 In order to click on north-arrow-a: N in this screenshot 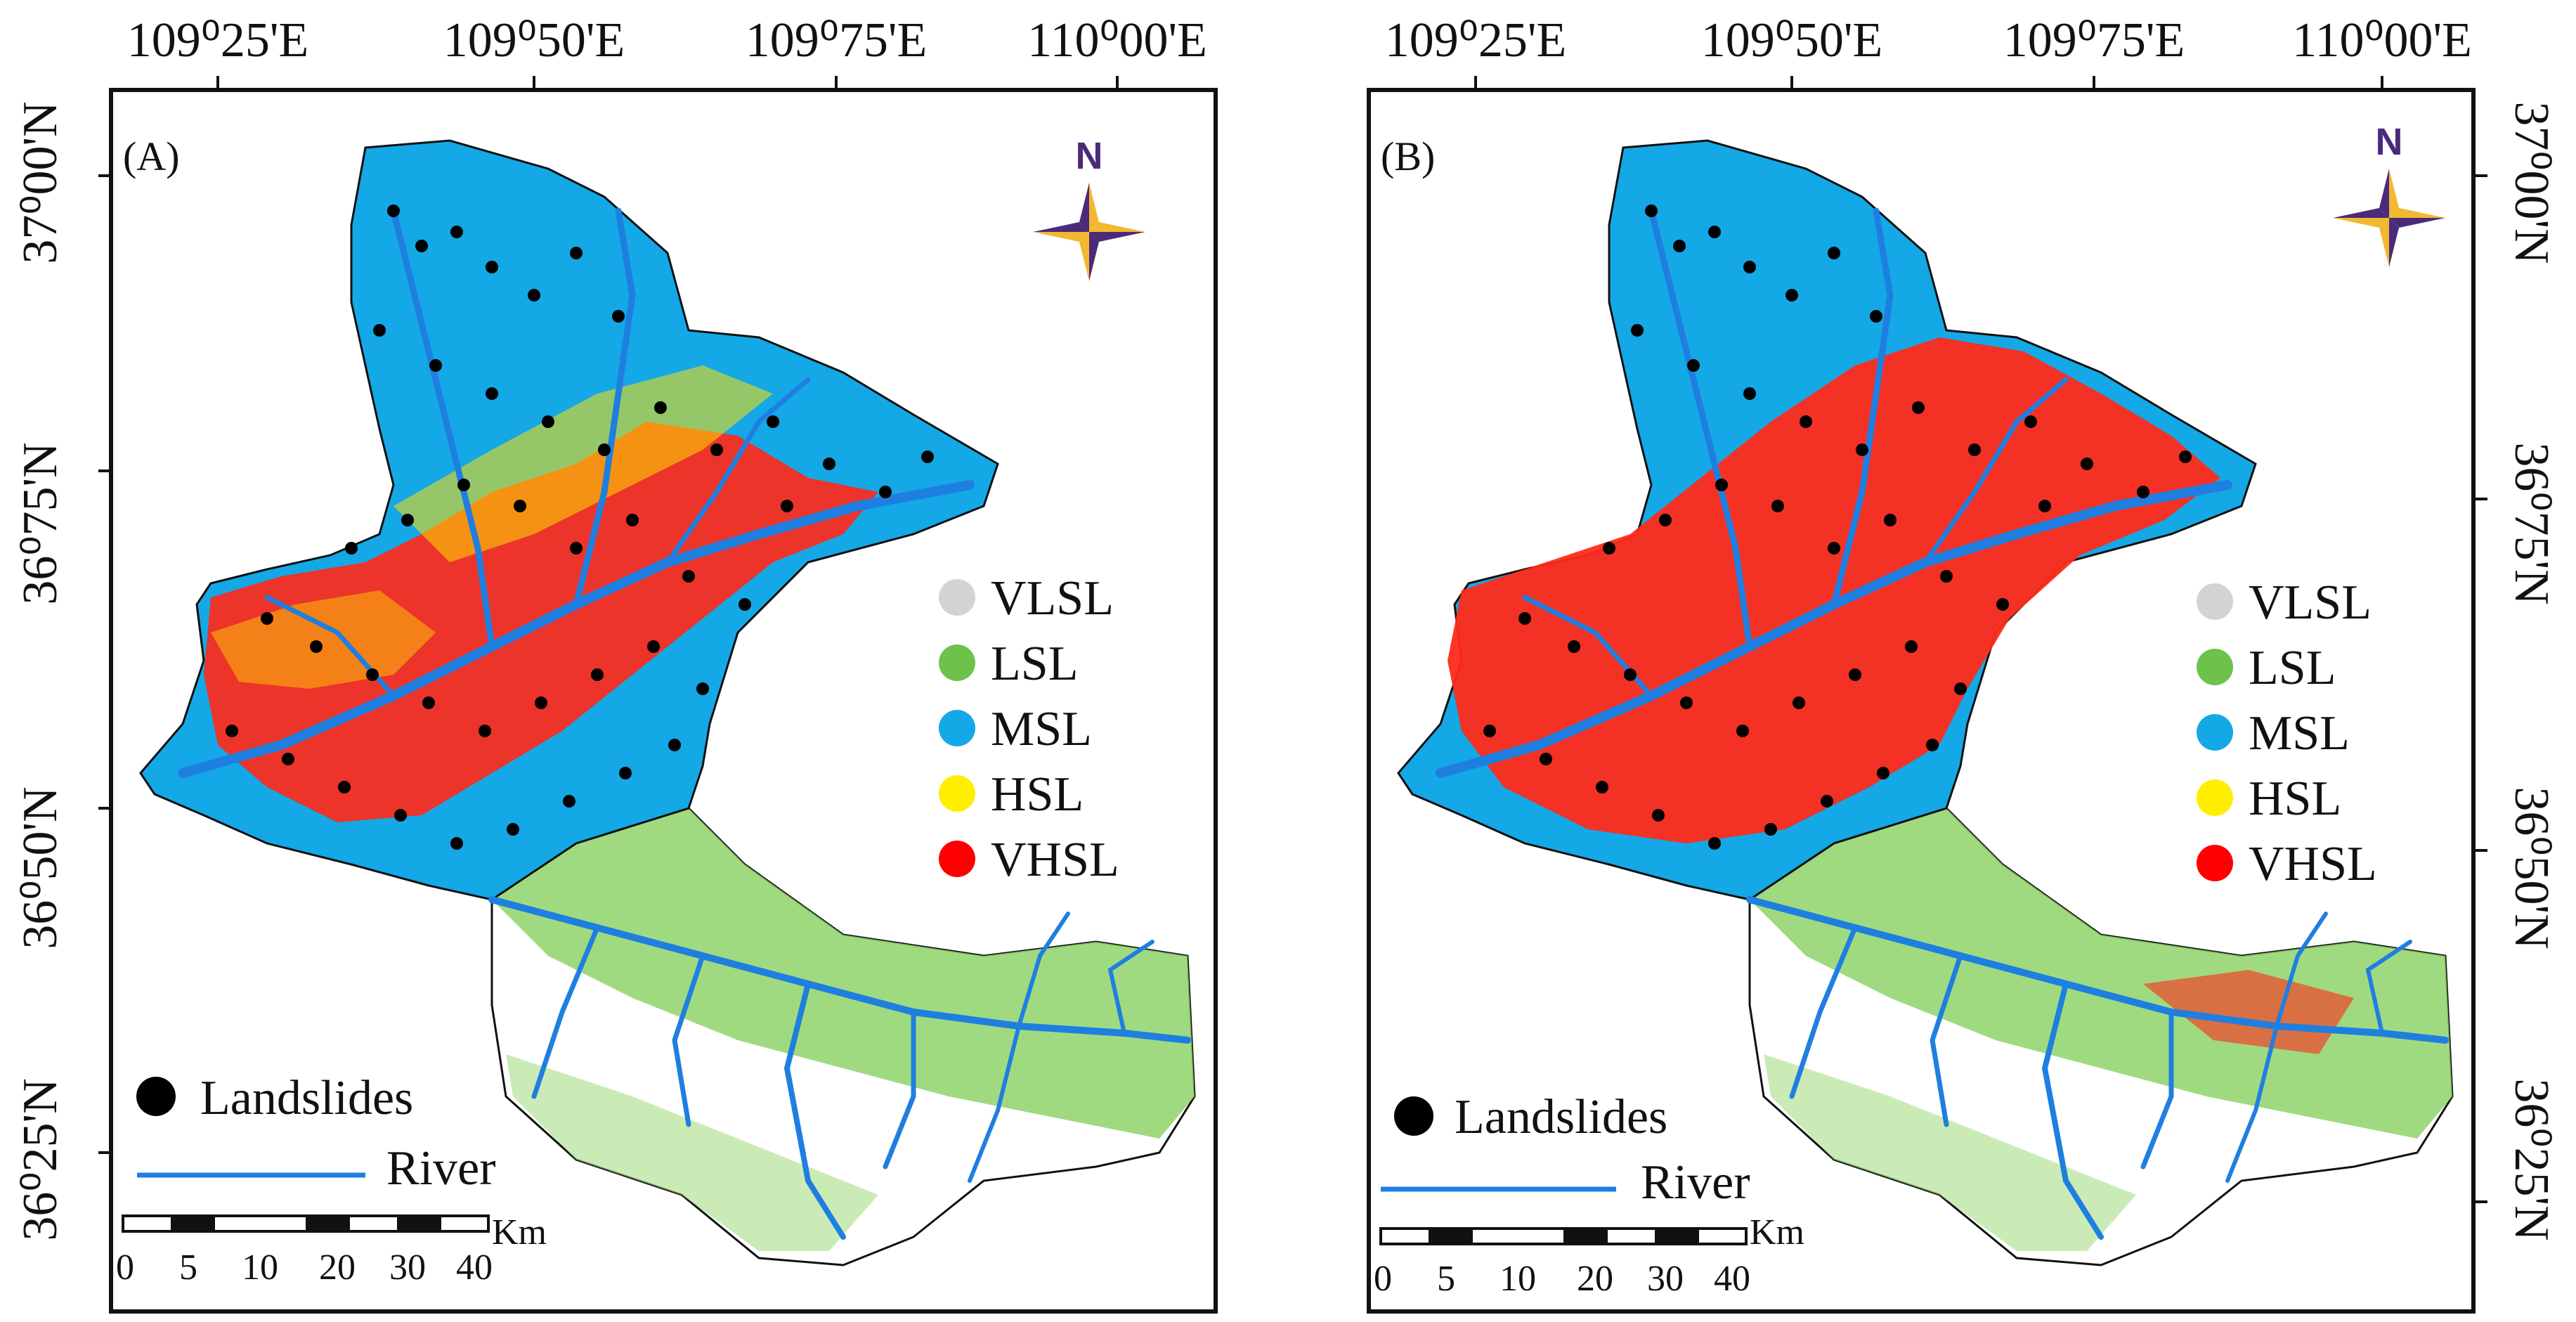, I will do `click(1089, 208)`.